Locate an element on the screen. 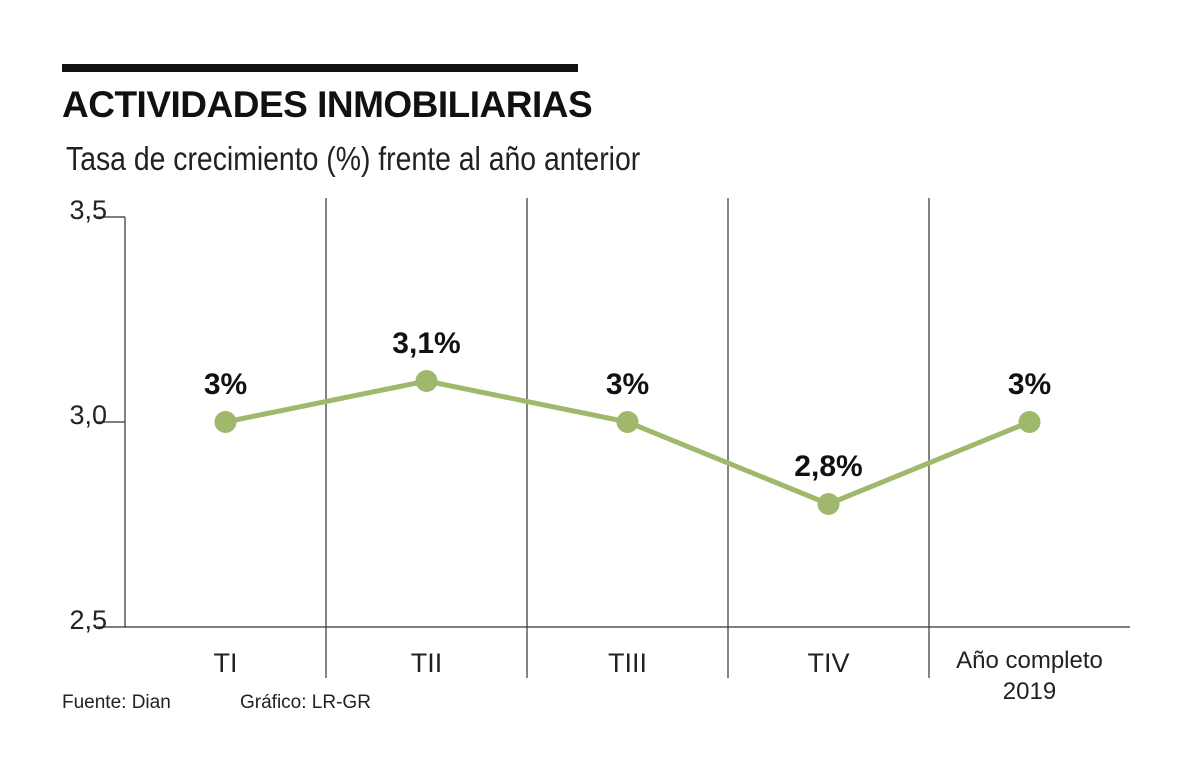 This screenshot has width=1200, height=773. chart-title: ACTIVIDADES INMOBILIARIAS is located at coordinates (327, 104).